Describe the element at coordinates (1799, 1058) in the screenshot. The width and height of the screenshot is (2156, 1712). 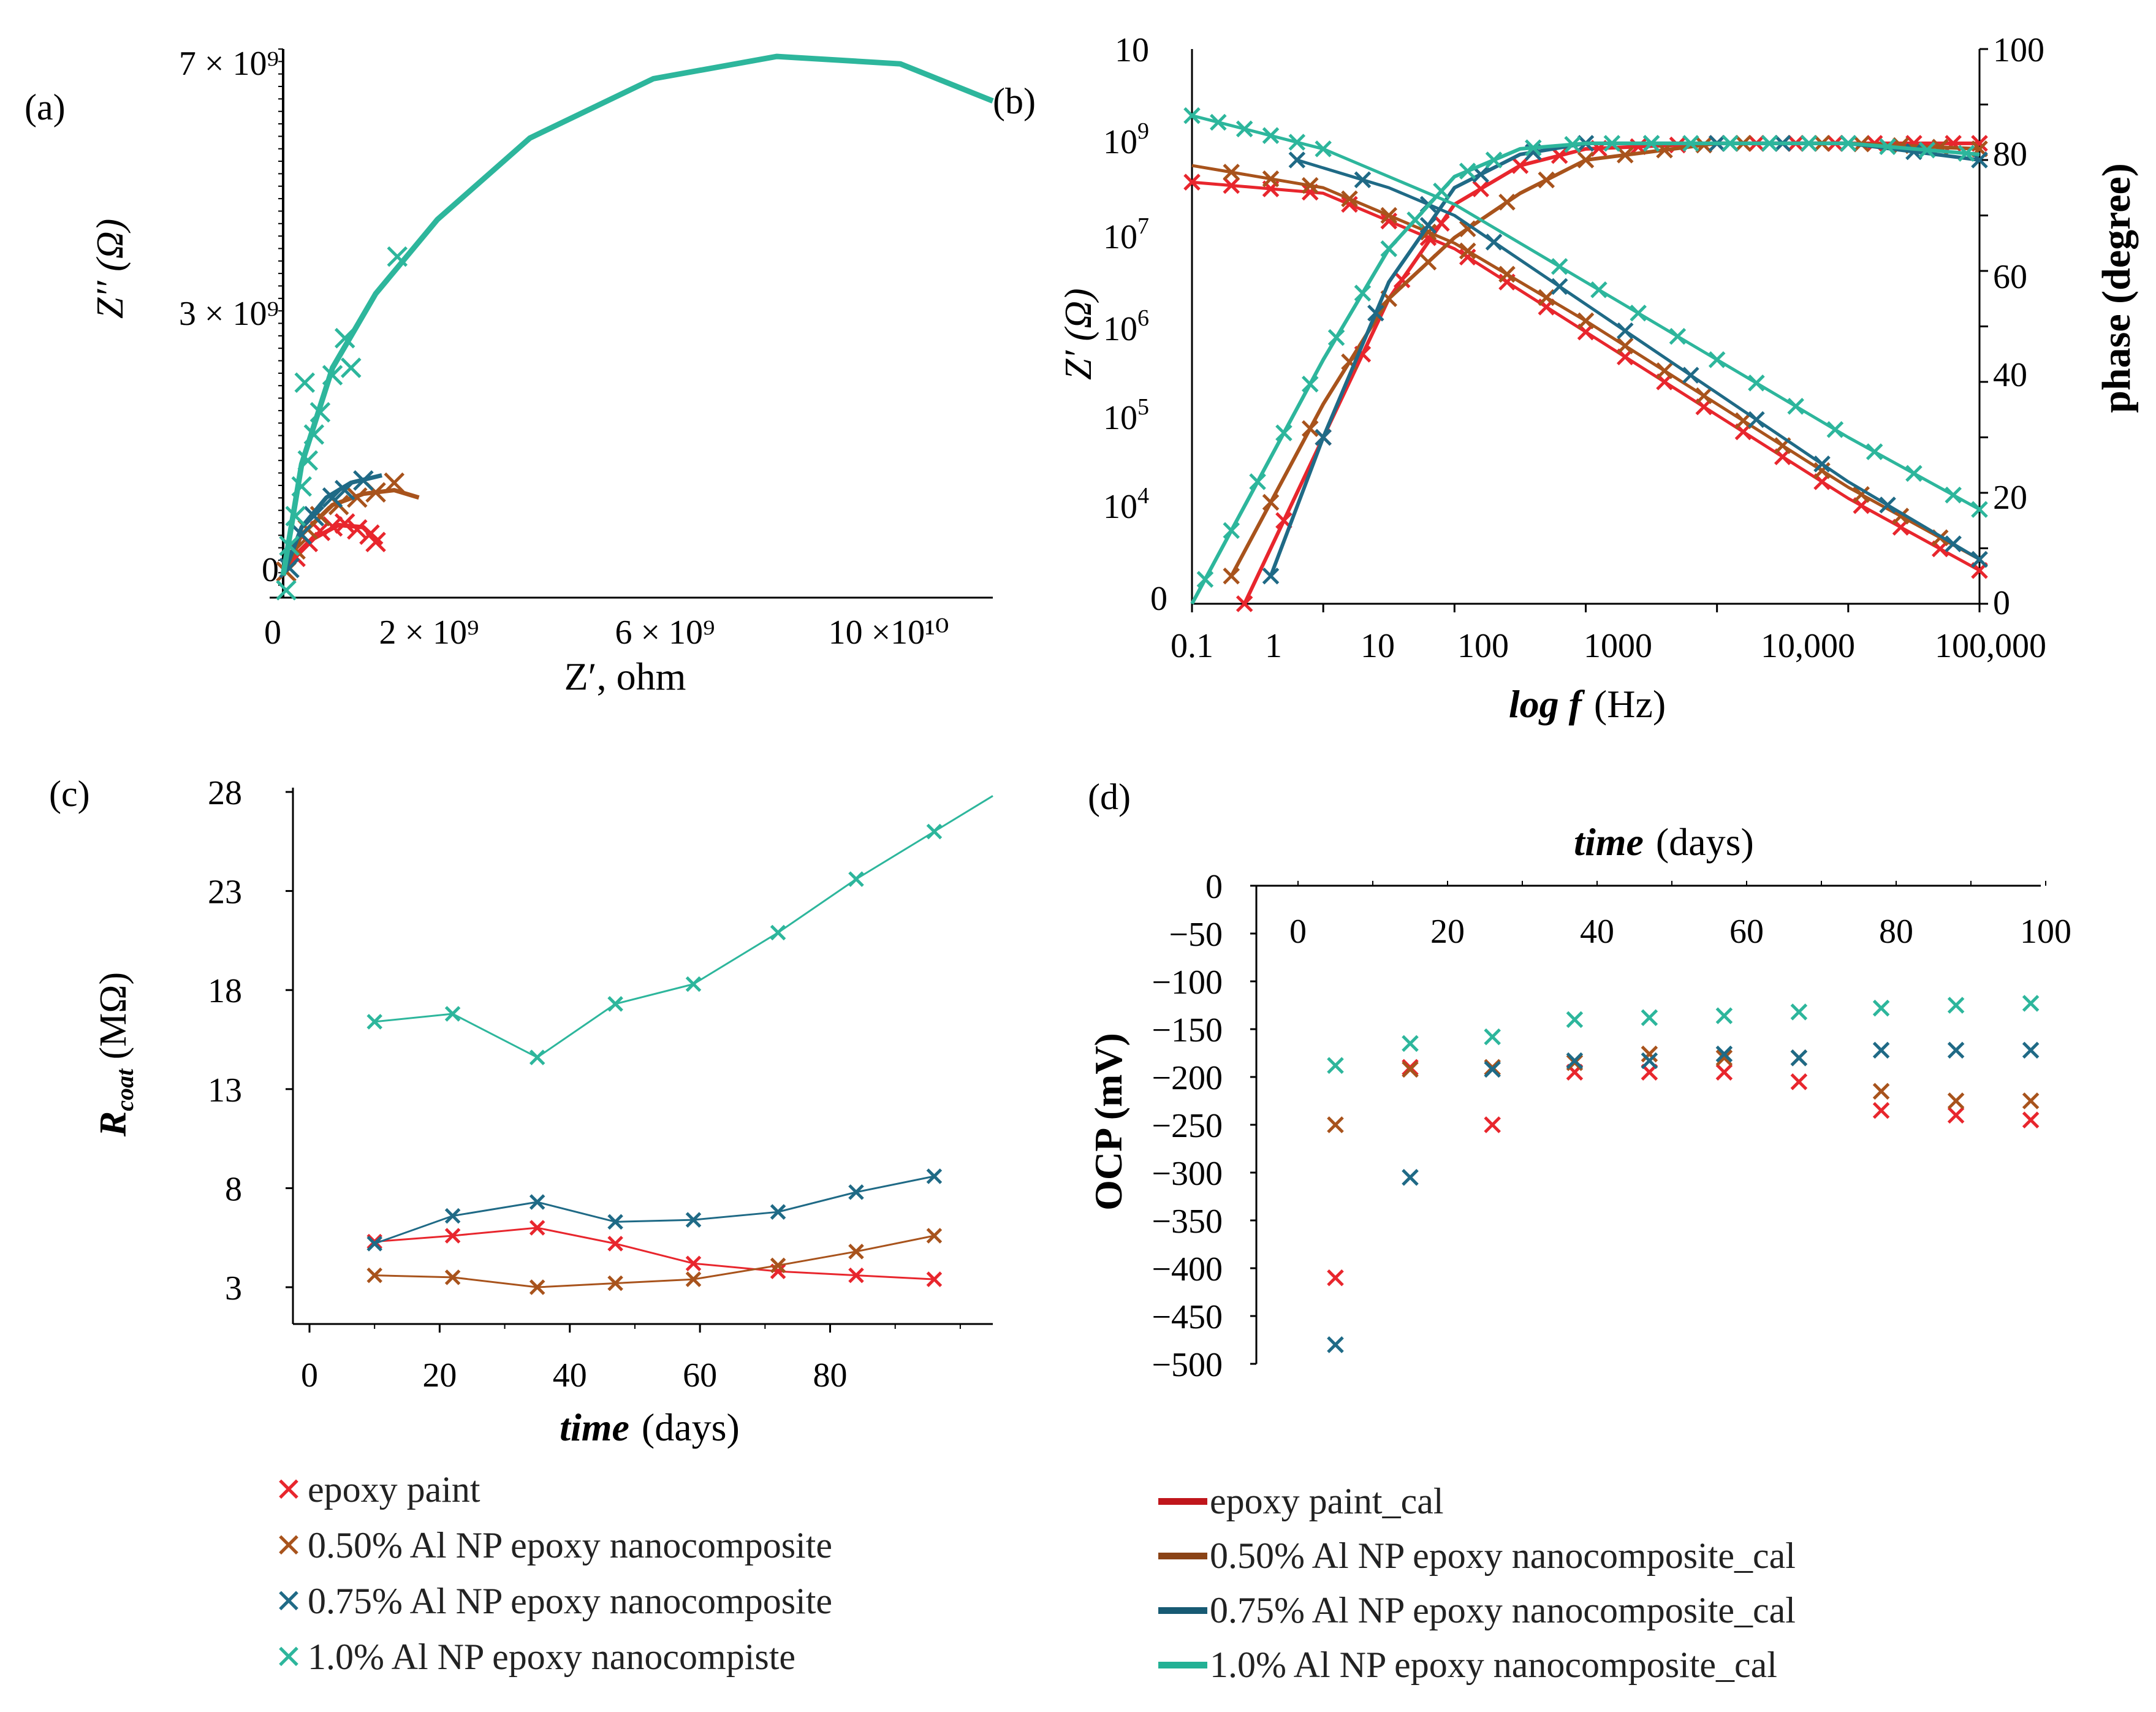
I see `panel-d-point-p075-stroke` at that location.